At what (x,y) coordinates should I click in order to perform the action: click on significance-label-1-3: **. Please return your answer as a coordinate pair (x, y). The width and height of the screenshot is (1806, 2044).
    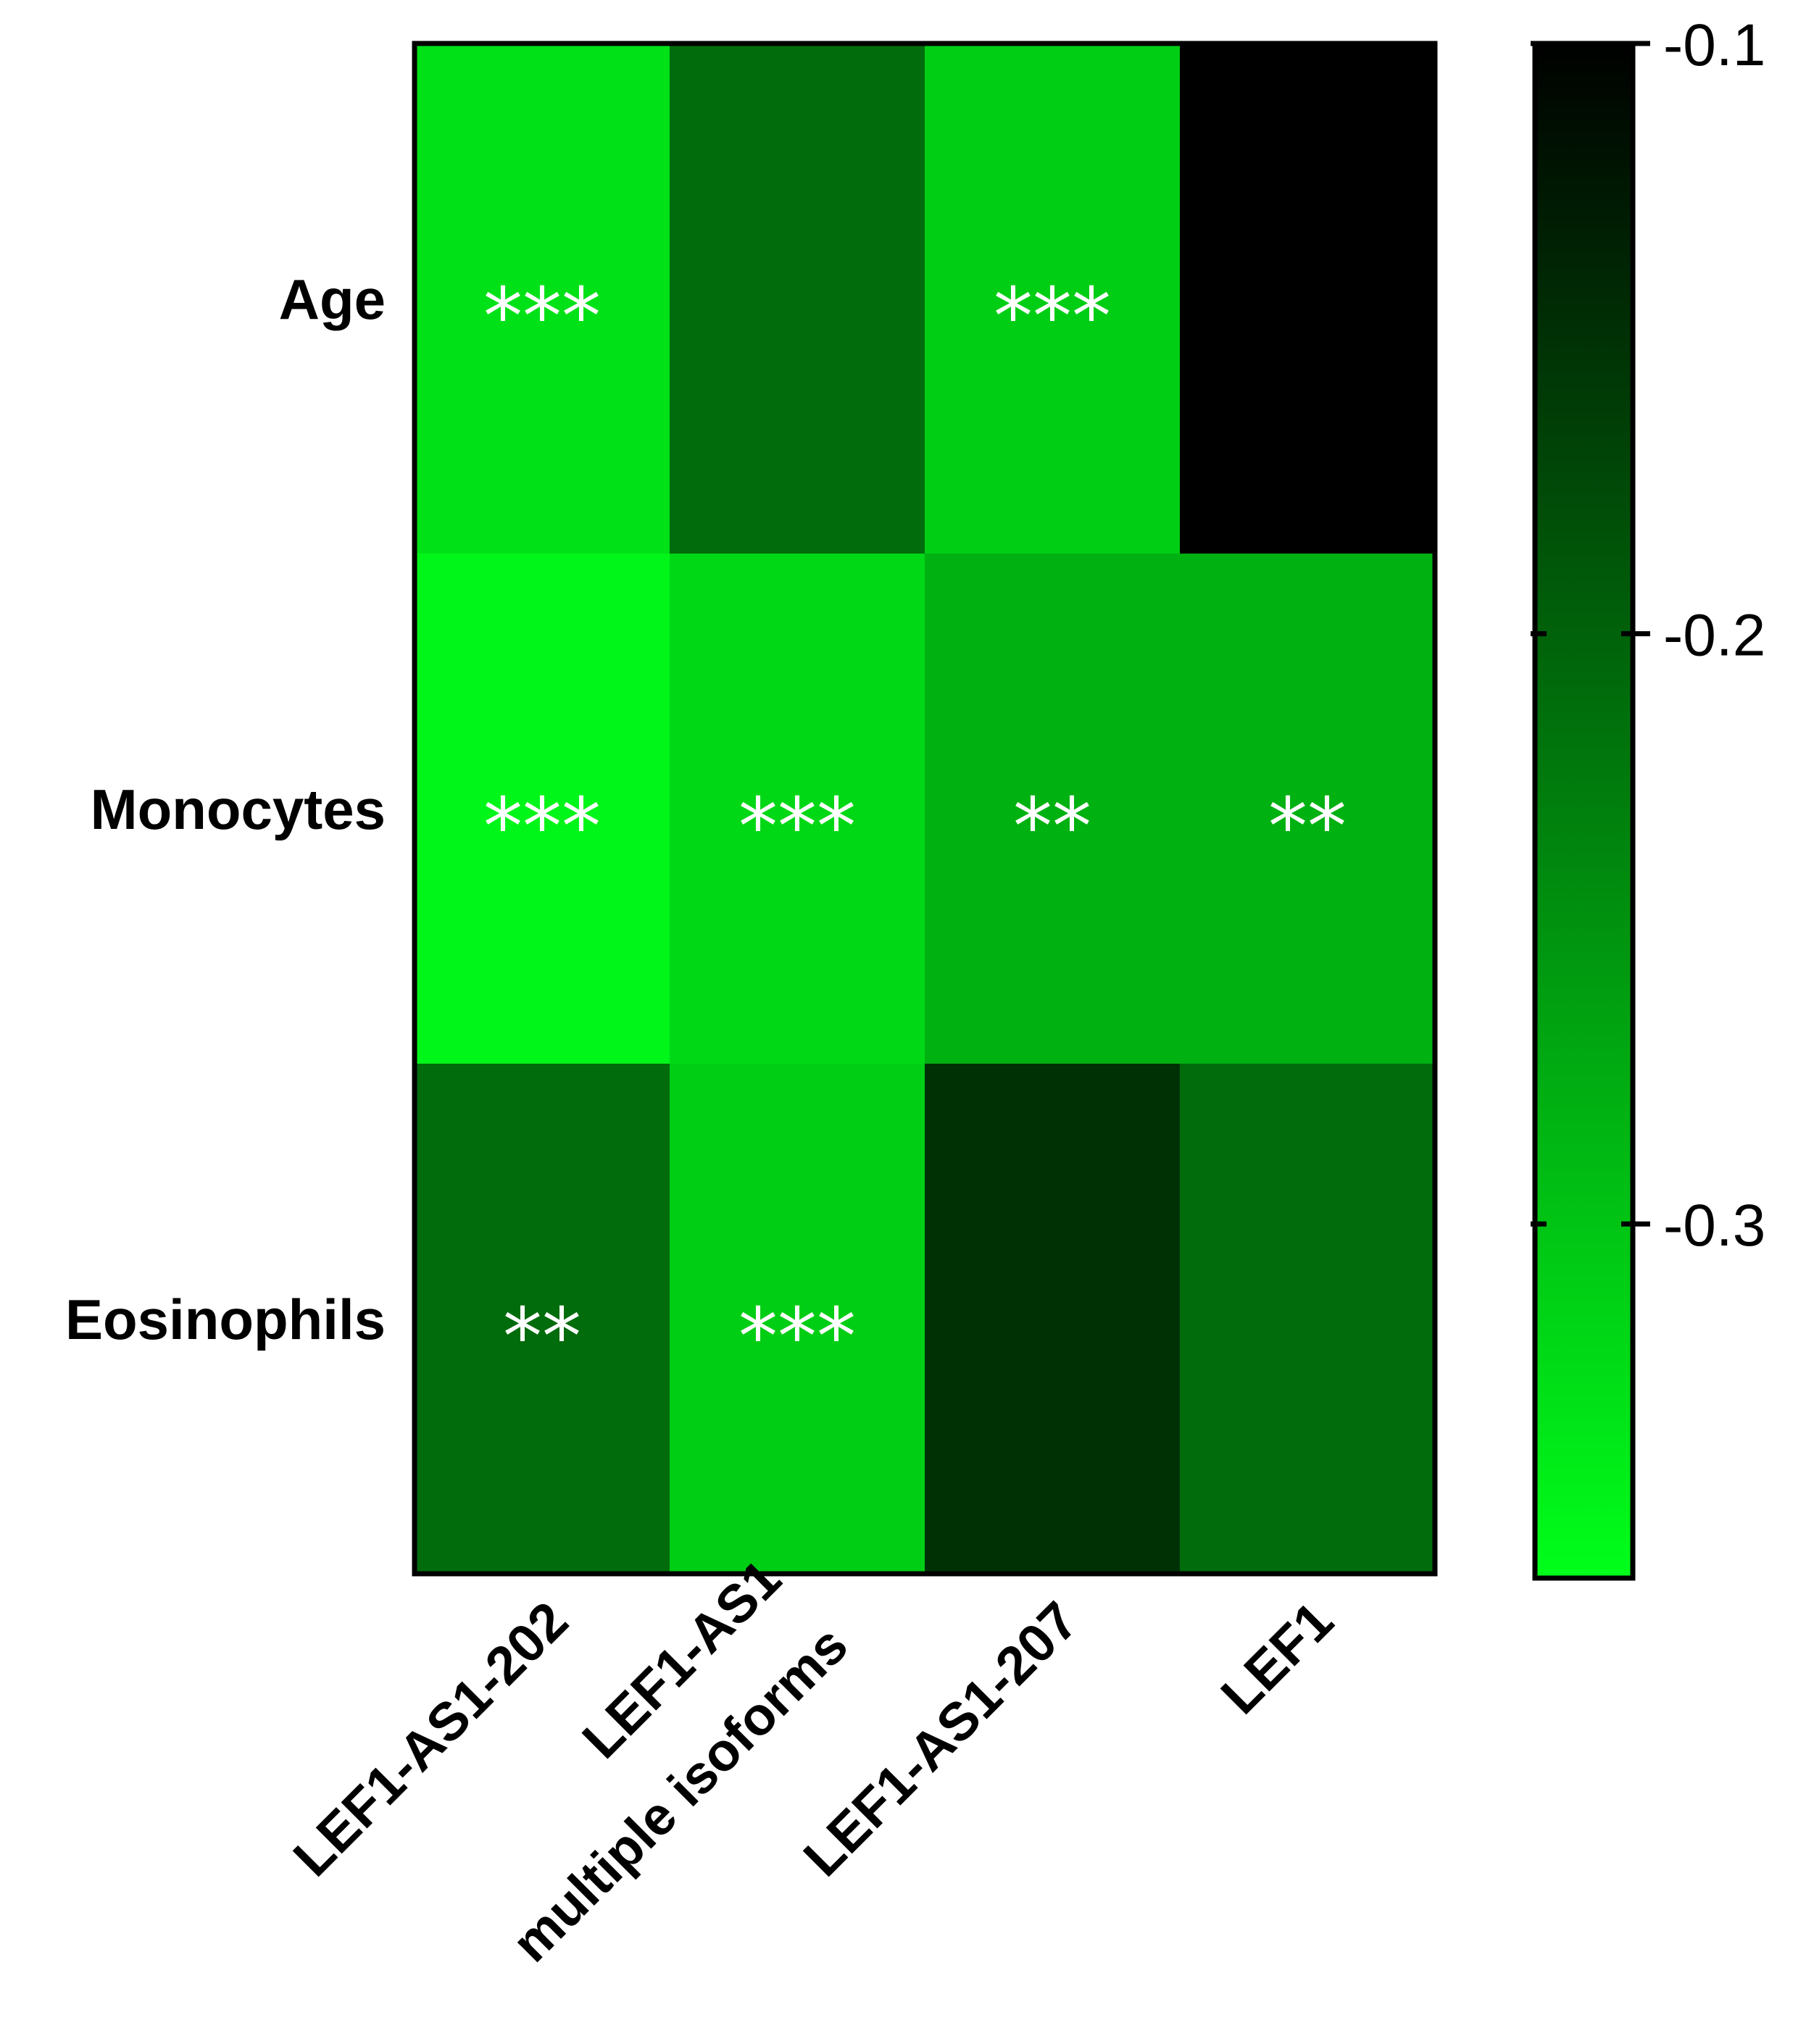
    Looking at the image, I should click on (1307, 827).